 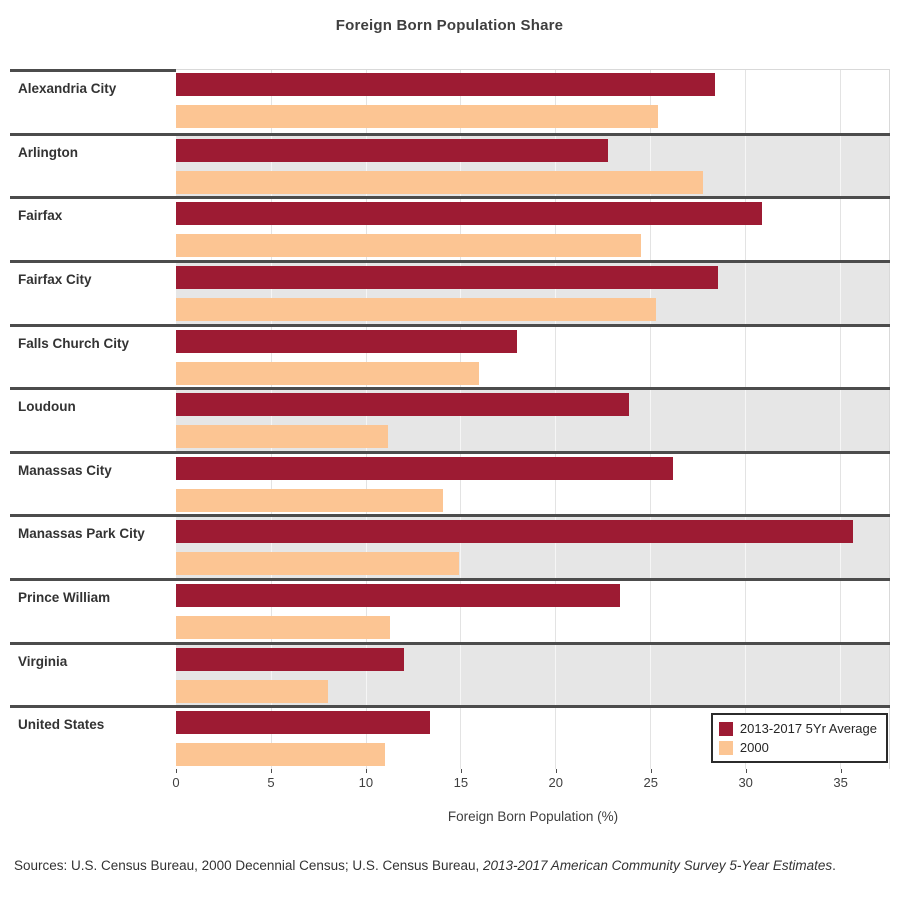 What do you see at coordinates (74, 343) in the screenshot?
I see `category-label: Falls Church City` at bounding box center [74, 343].